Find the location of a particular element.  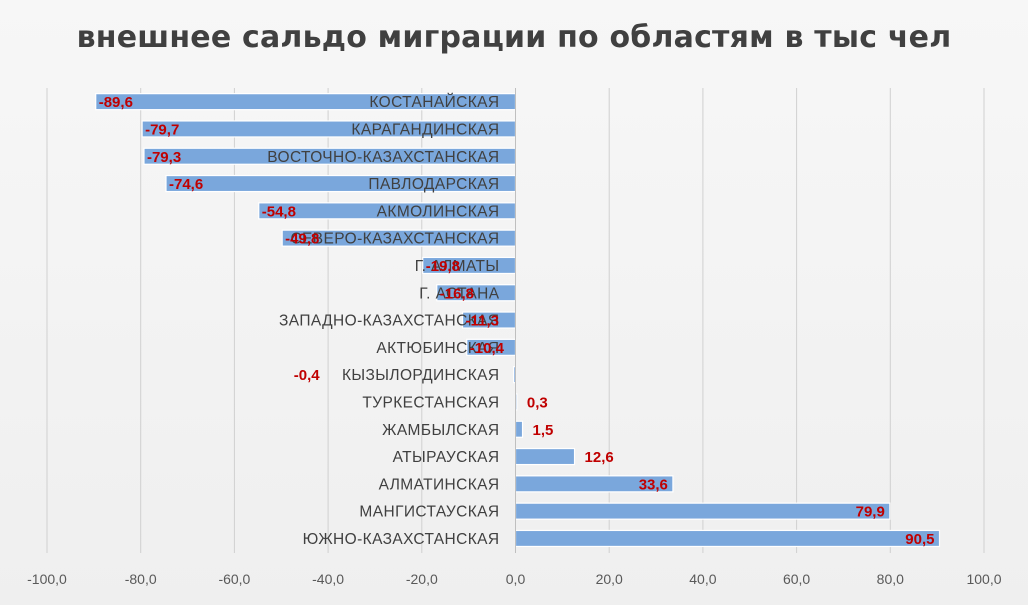

data-label: 79,9 is located at coordinates (870, 512).